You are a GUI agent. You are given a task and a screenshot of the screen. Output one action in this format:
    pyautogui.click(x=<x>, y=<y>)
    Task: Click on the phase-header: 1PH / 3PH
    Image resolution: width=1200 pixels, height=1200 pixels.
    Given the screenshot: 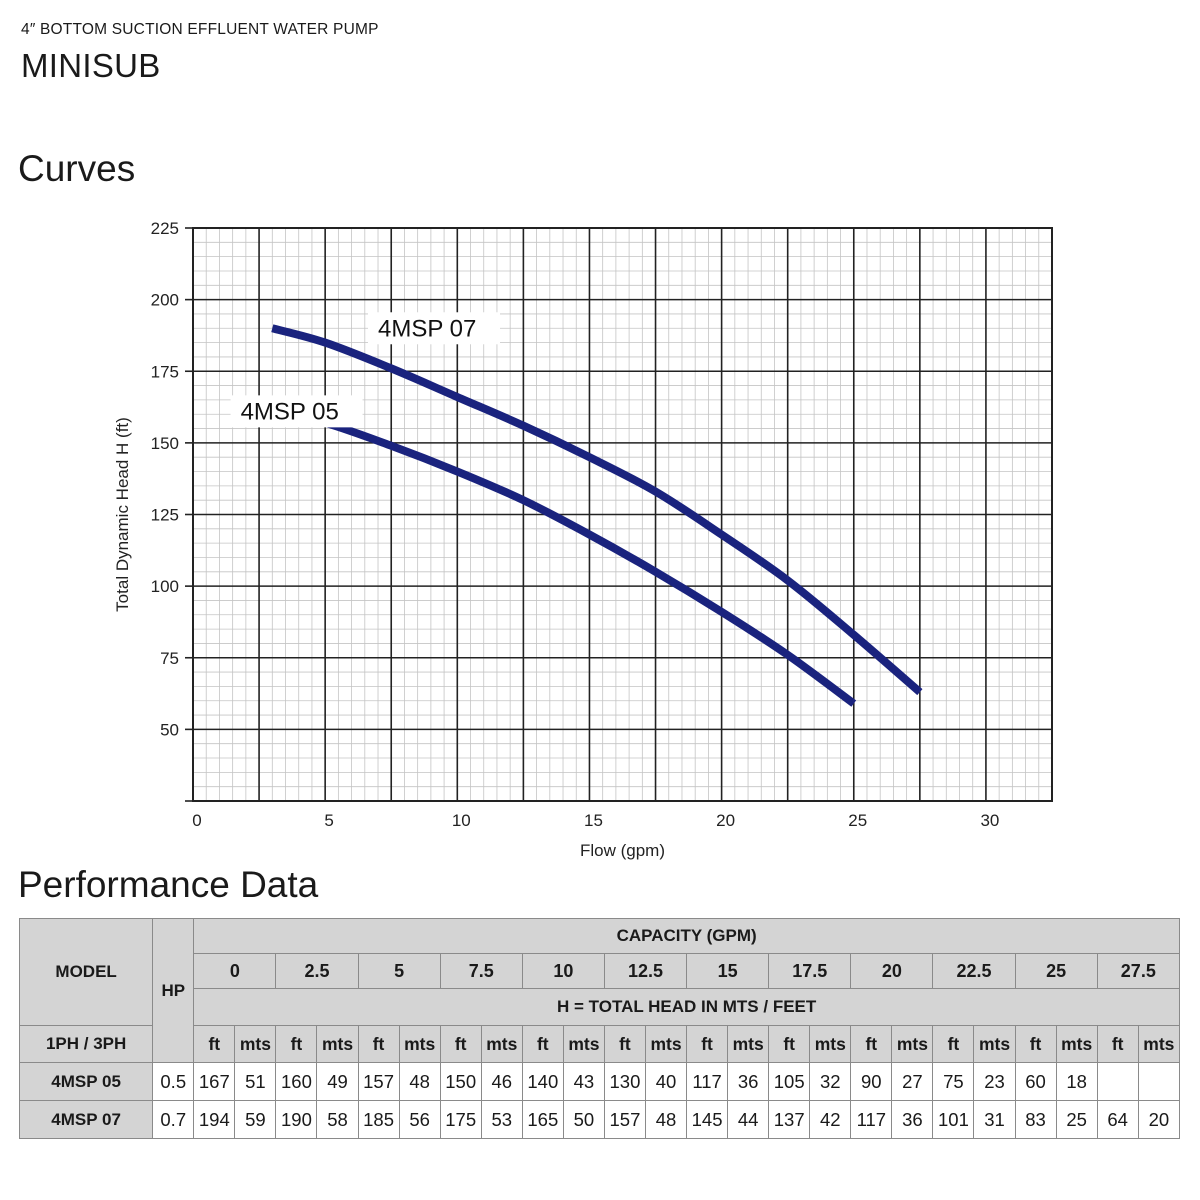 What is the action you would take?
    pyautogui.click(x=86, y=1044)
    